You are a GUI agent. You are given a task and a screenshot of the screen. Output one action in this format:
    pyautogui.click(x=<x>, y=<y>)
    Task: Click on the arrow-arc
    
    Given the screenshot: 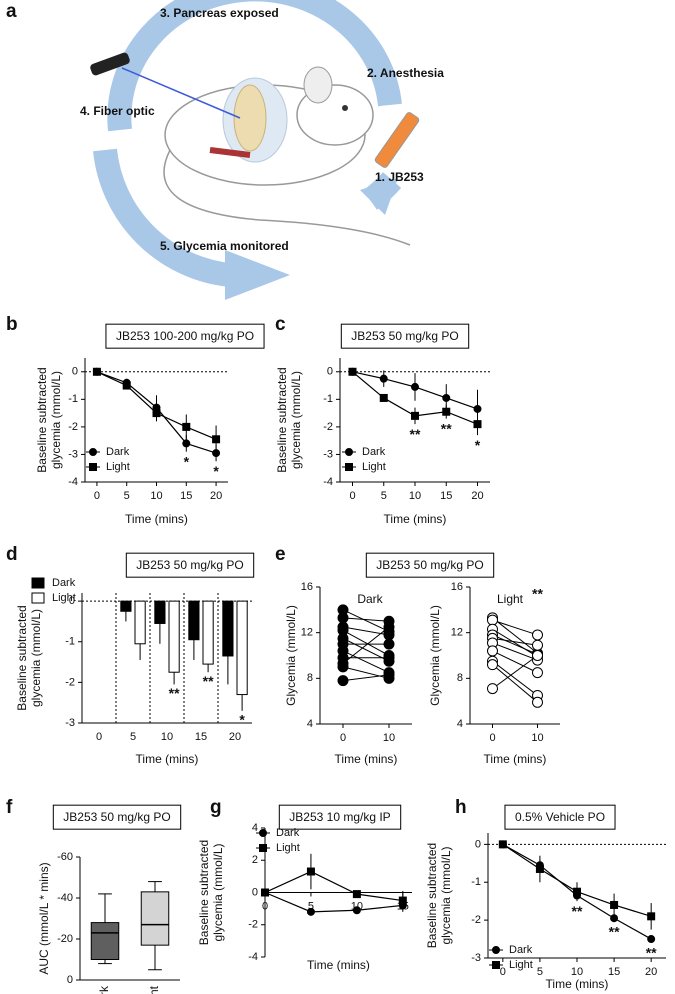 What is the action you would take?
    pyautogui.click(x=162, y=217)
    